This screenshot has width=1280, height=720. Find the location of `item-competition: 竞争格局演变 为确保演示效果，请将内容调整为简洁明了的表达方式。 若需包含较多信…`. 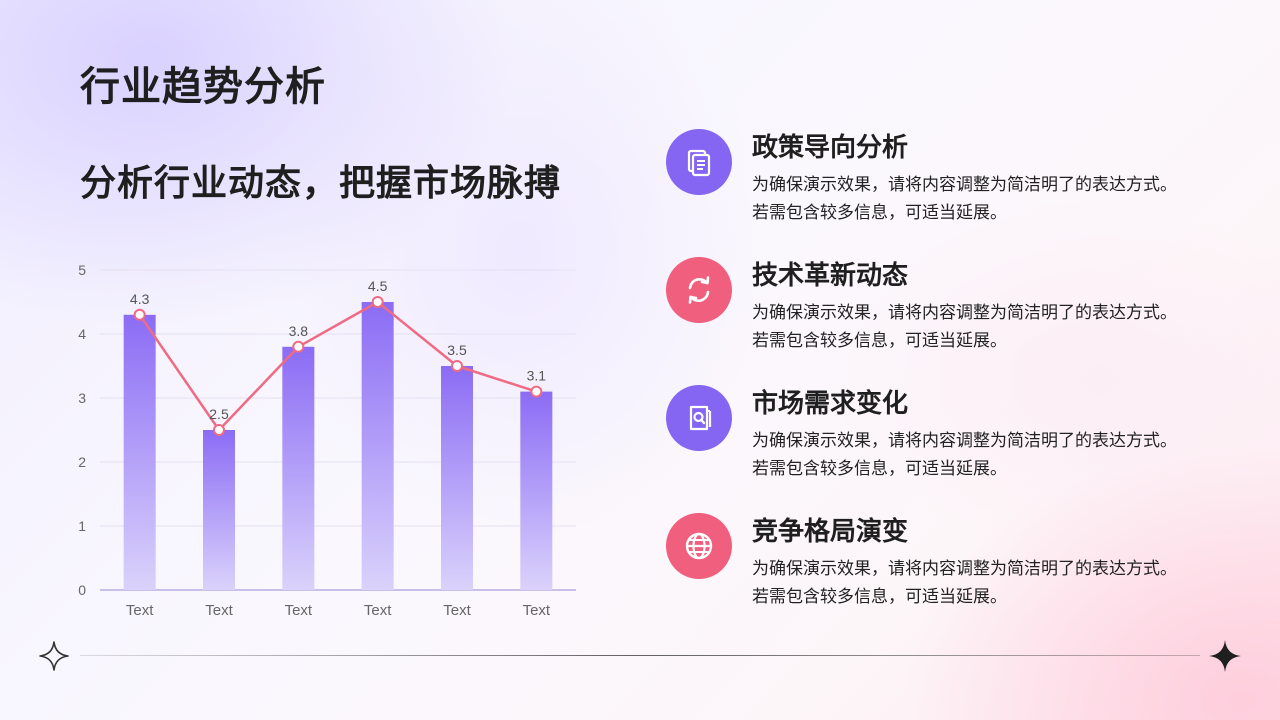

item-competition: 竞争格局演变 为确保演示效果，请将内容调整为简洁明了的表达方式。 若需包含较多信… is located at coordinates (946, 568).